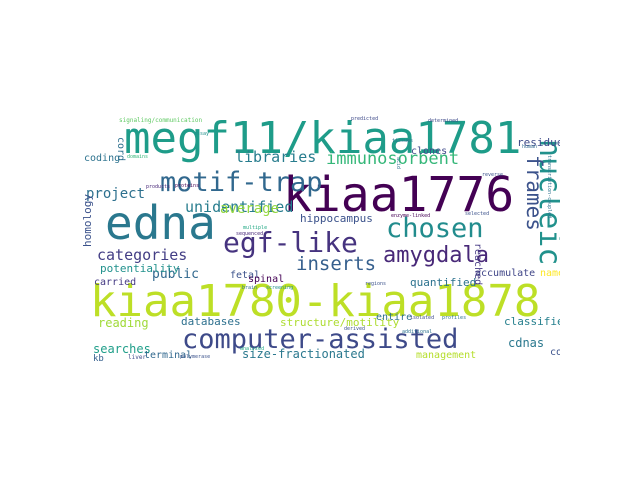  Describe the element at coordinates (266, 279) in the screenshot. I see `word-spinal: spinal` at that location.